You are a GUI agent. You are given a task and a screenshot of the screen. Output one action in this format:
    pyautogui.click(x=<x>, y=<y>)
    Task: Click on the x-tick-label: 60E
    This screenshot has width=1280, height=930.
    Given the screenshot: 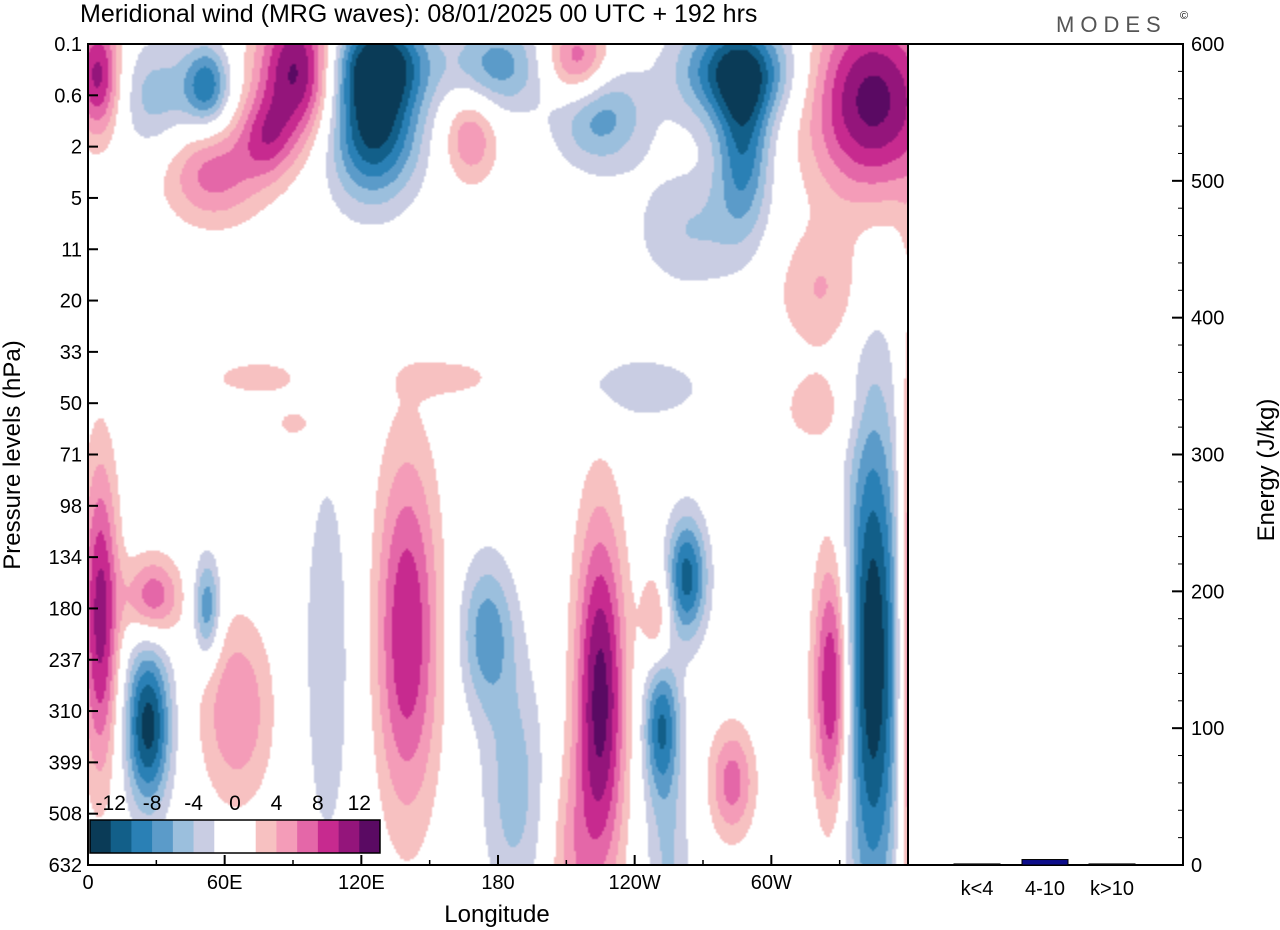 What is the action you would take?
    pyautogui.click(x=225, y=883)
    